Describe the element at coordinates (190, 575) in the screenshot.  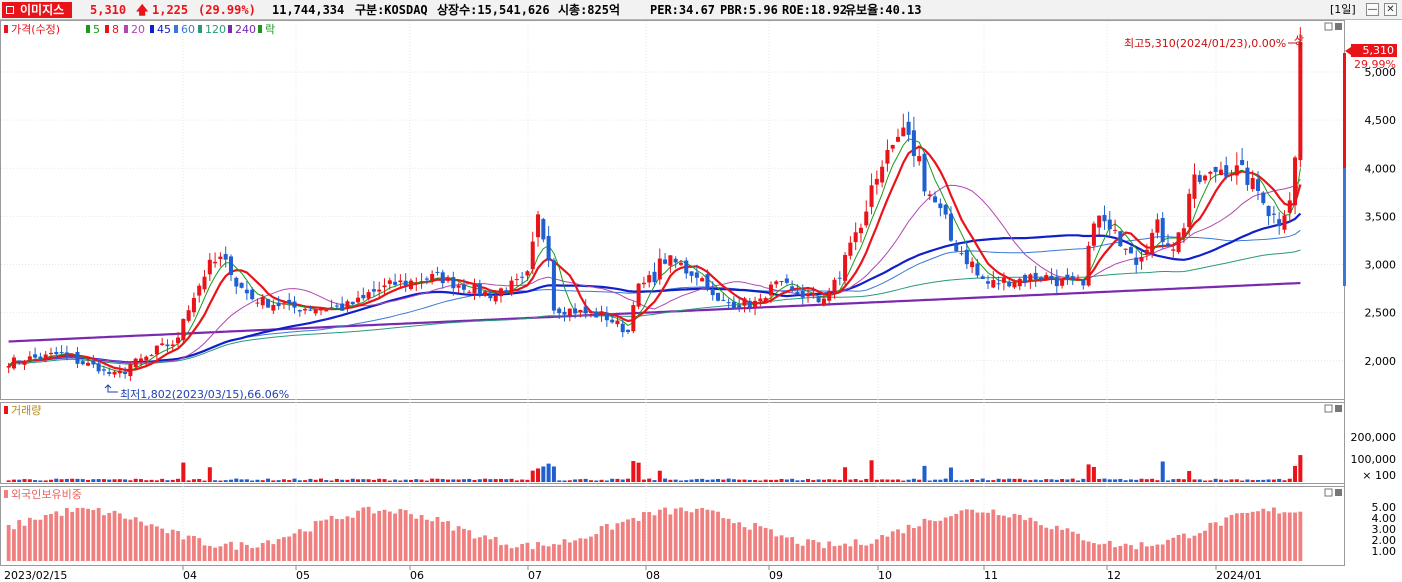
I see `xtick-04: 04` at that location.